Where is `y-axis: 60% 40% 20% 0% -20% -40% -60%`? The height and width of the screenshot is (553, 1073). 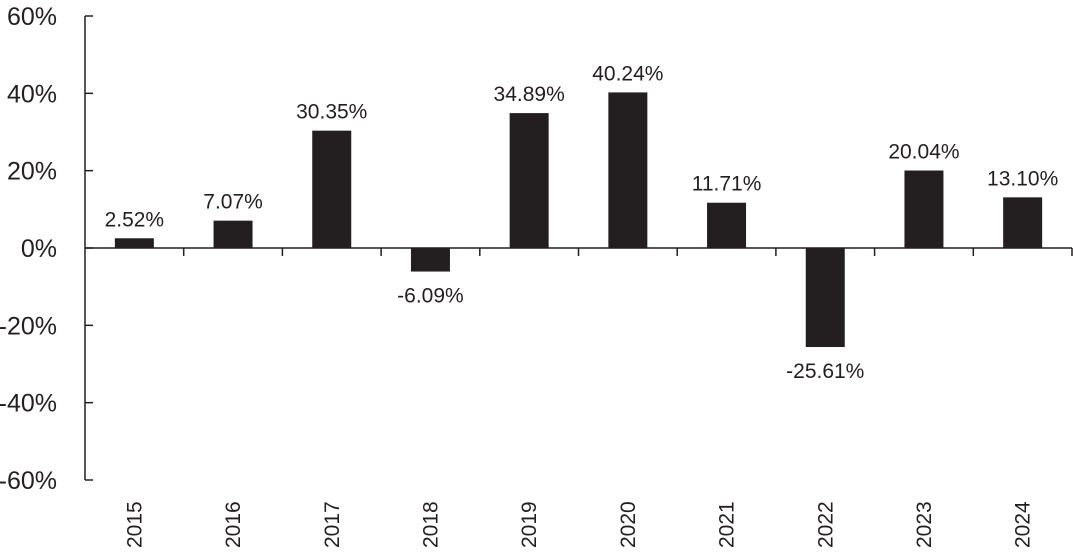 y-axis: 60% 40% 20% 0% -20% -40% -60% is located at coordinates (46, 249).